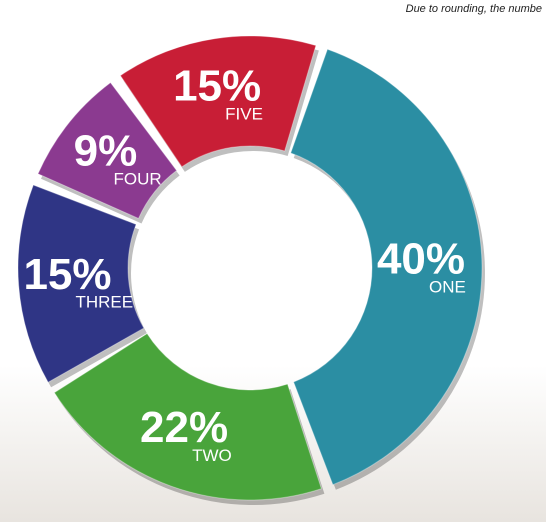 The width and height of the screenshot is (546, 522). Describe the element at coordinates (212, 455) in the screenshot. I see `category-label: TWO` at that location.